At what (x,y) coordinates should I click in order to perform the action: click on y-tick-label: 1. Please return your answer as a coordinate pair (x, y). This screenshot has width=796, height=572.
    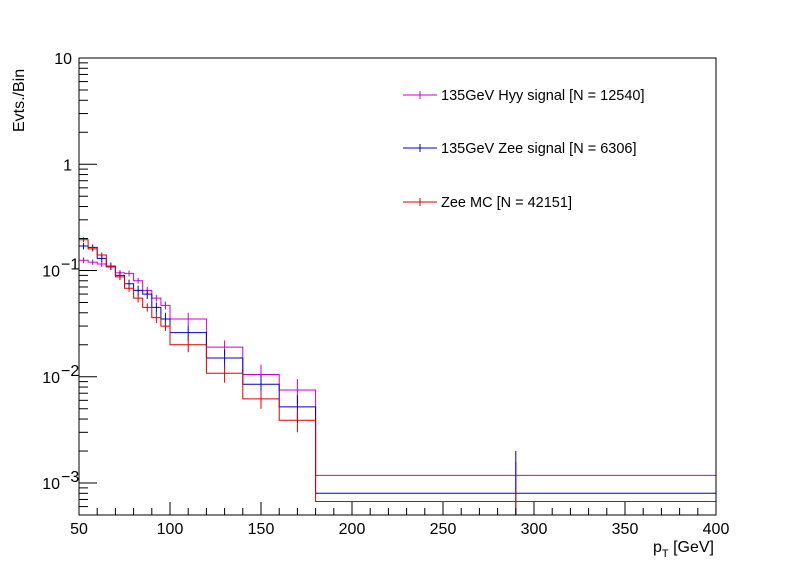
    Looking at the image, I should click on (67, 165).